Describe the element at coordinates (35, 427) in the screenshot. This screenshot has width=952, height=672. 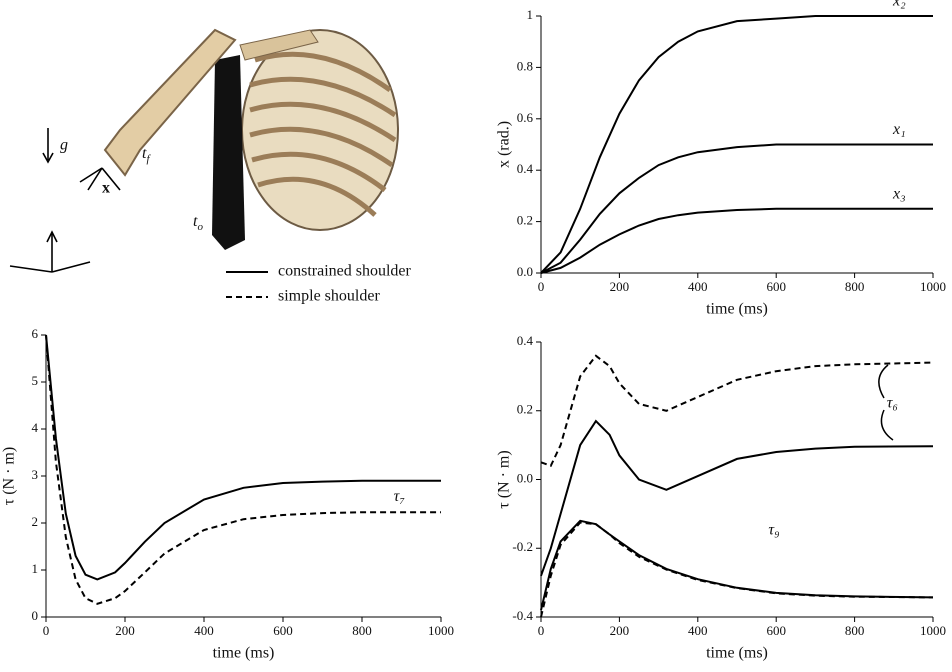
I see `y-tick-label: 4` at that location.